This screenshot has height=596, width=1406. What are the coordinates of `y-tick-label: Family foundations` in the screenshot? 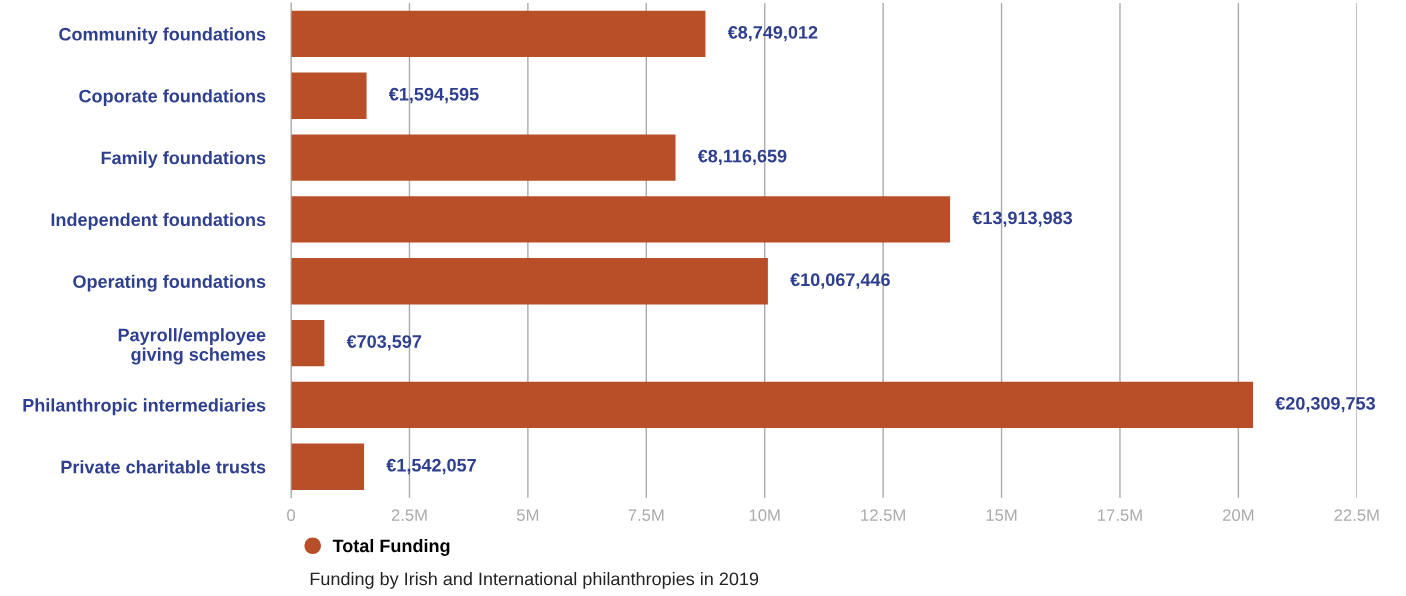 It's located at (183, 159).